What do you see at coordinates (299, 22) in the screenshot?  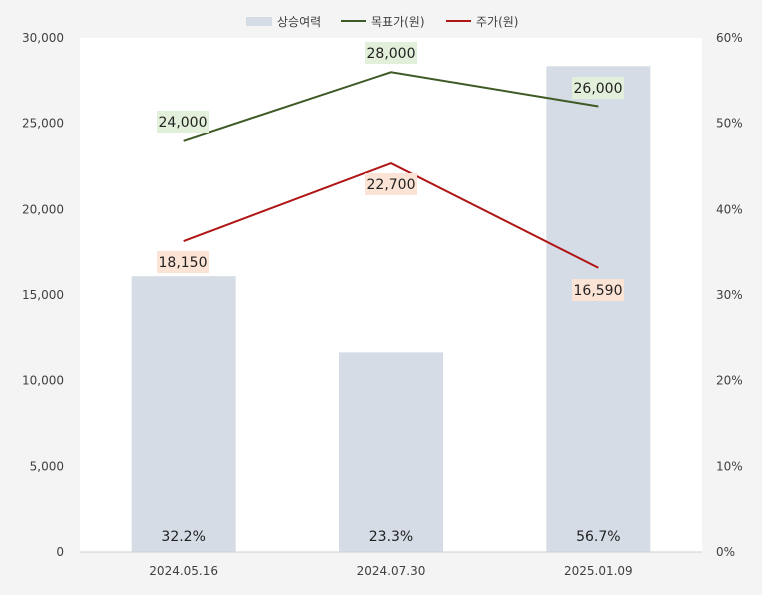 I see `legend-label-bar: 상승여력` at bounding box center [299, 22].